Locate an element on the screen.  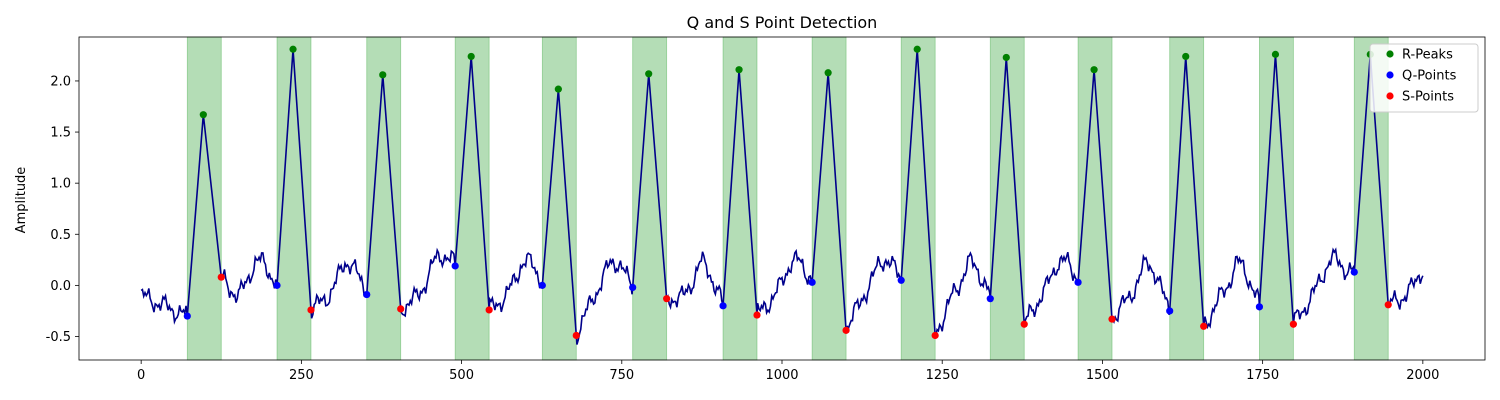
x-tick-label-7: 1750 is located at coordinates (1262, 375).